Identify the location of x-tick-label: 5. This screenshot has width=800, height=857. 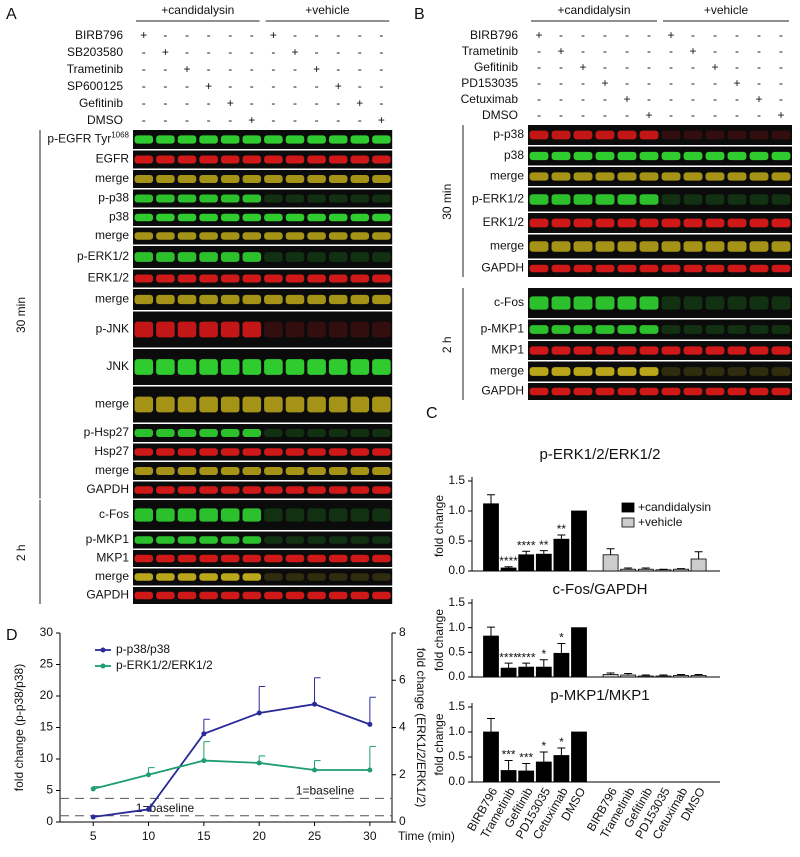
(93, 836).